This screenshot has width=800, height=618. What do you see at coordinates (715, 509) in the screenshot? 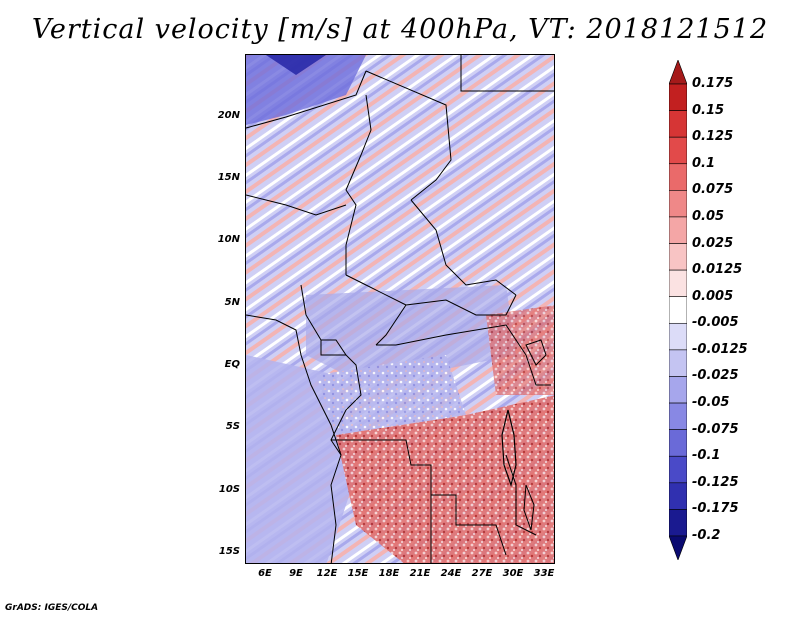
I see `colorbar-label: -0.175` at bounding box center [715, 509].